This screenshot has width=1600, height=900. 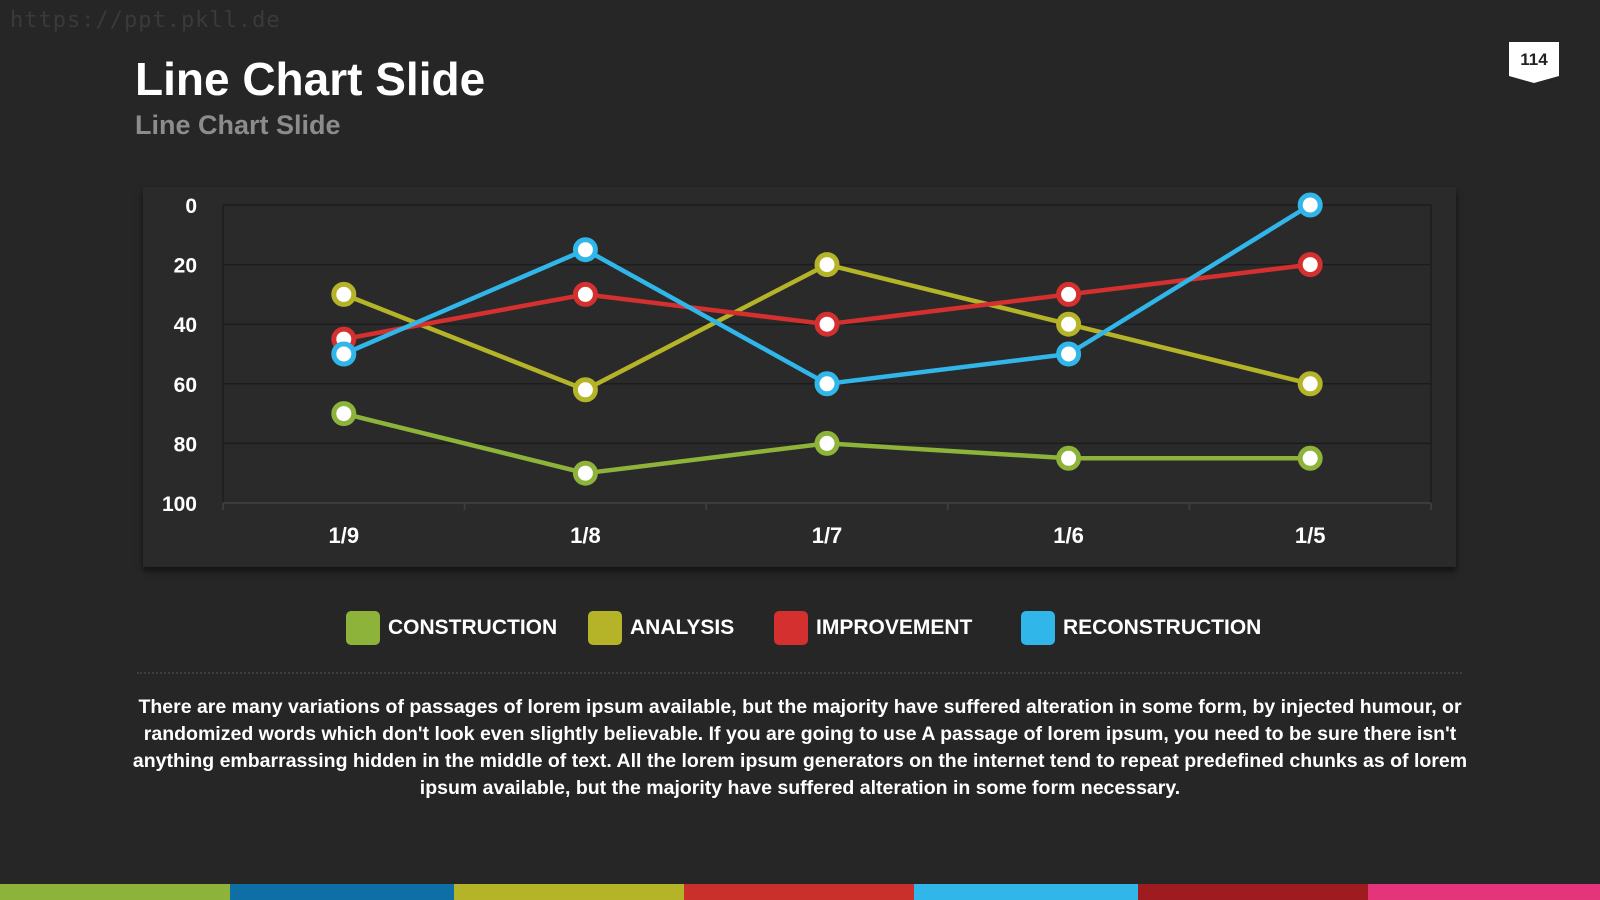 What do you see at coordinates (185, 444) in the screenshot?
I see `y-tick-label: 80` at bounding box center [185, 444].